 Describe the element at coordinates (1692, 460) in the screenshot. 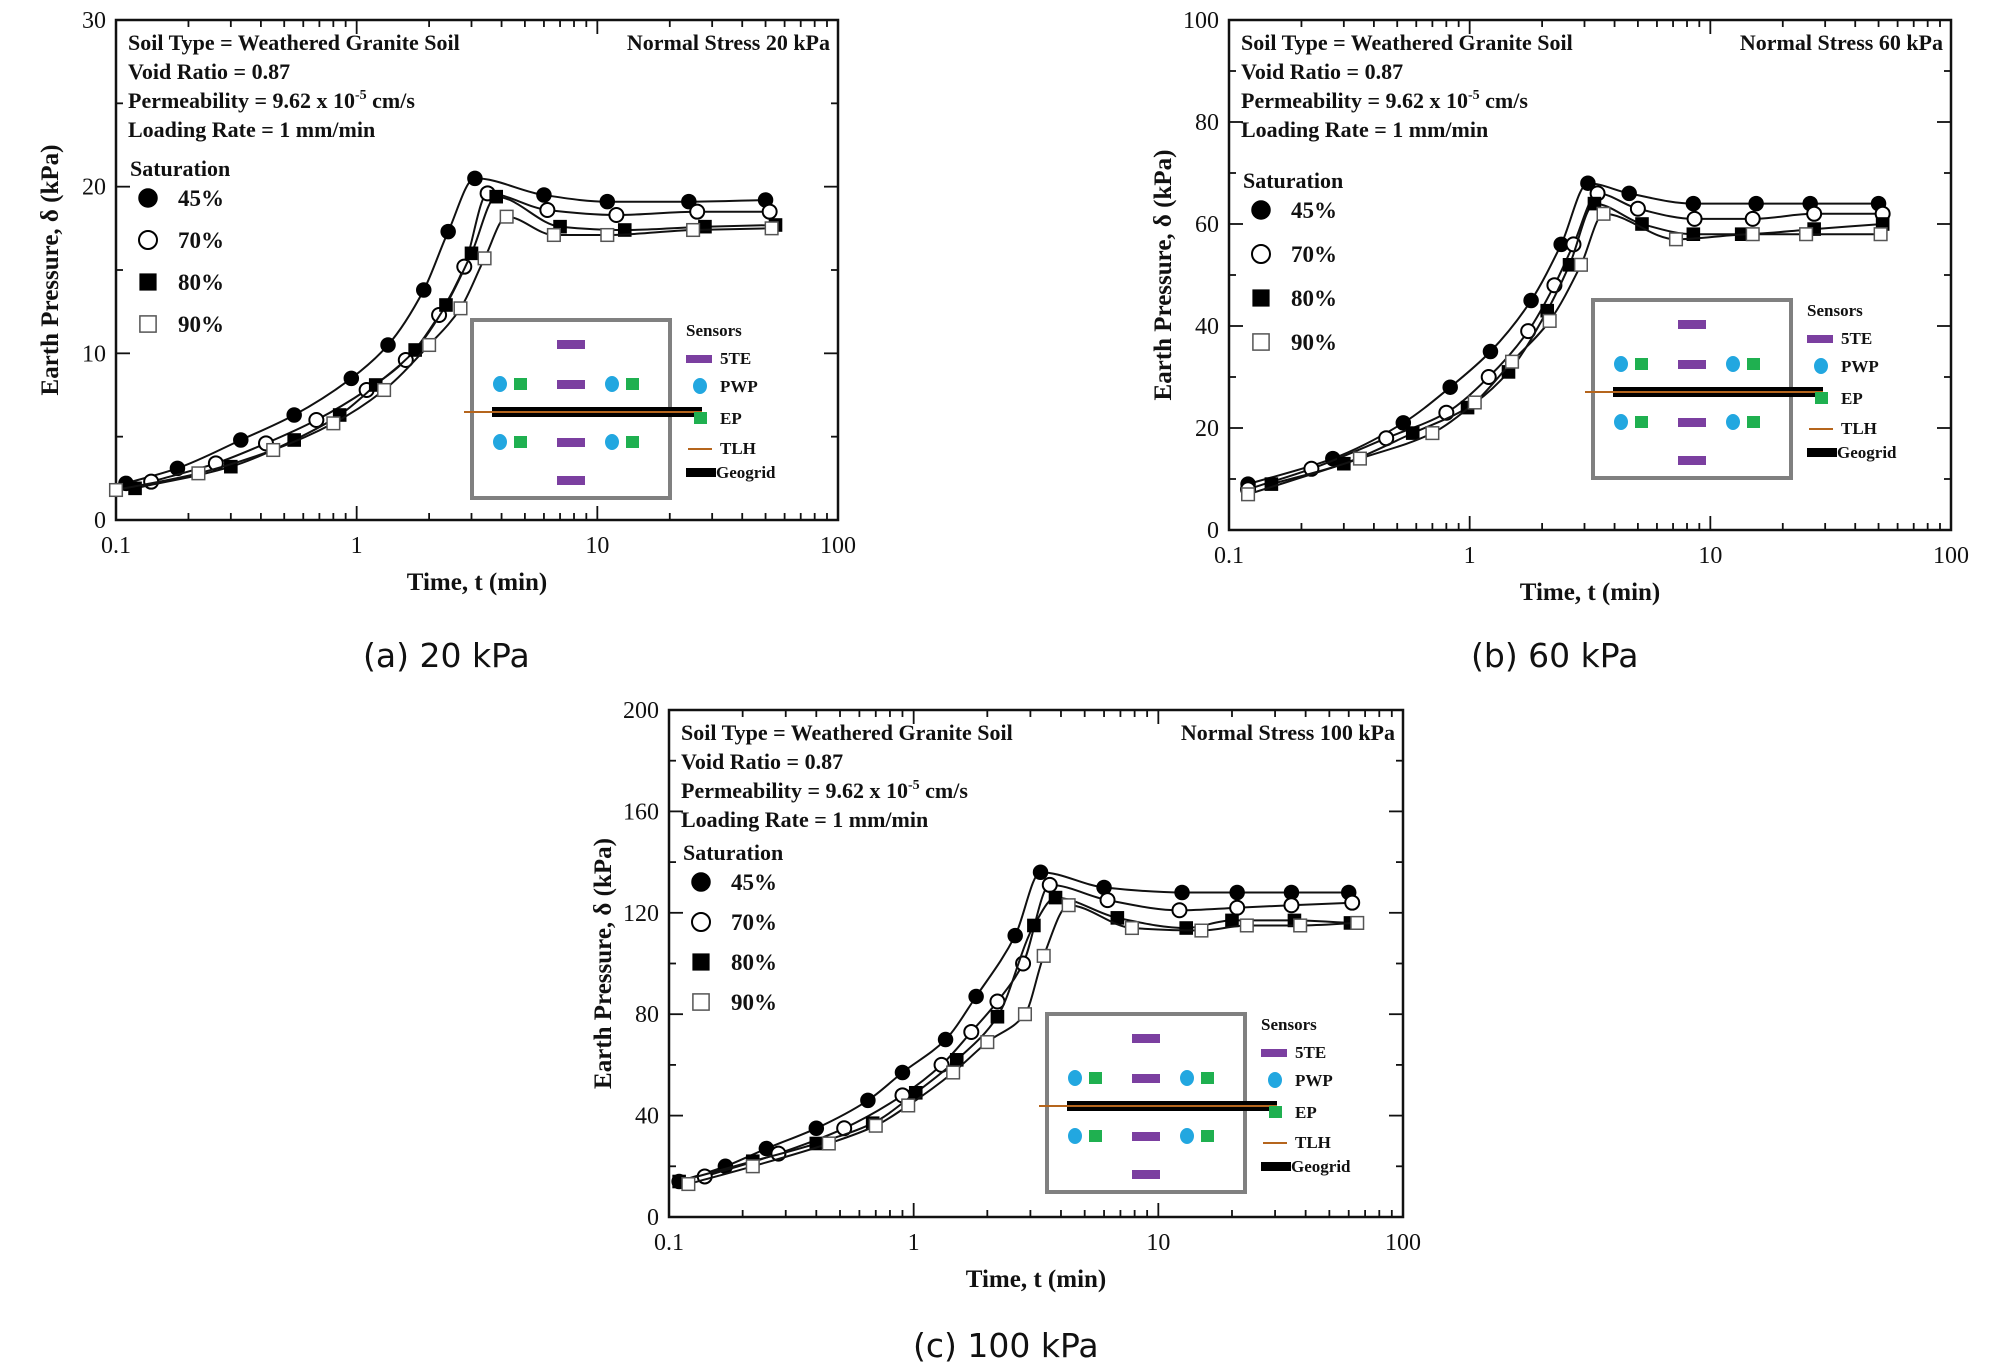

I see `5te-sensor-4` at that location.